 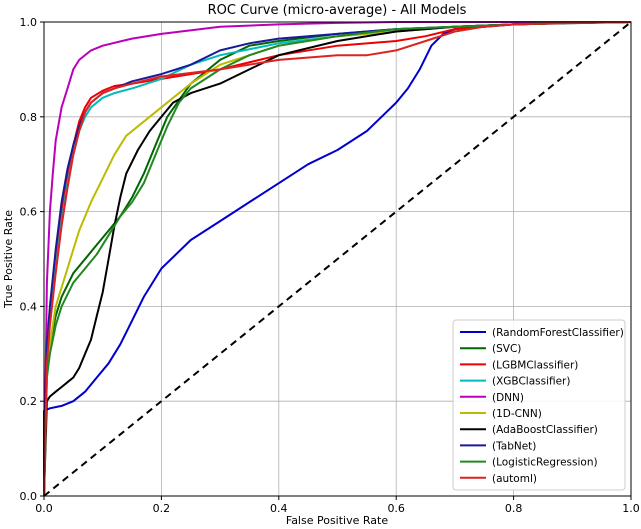 I want to click on y-tick-label: 0.2, so click(x=29, y=401).